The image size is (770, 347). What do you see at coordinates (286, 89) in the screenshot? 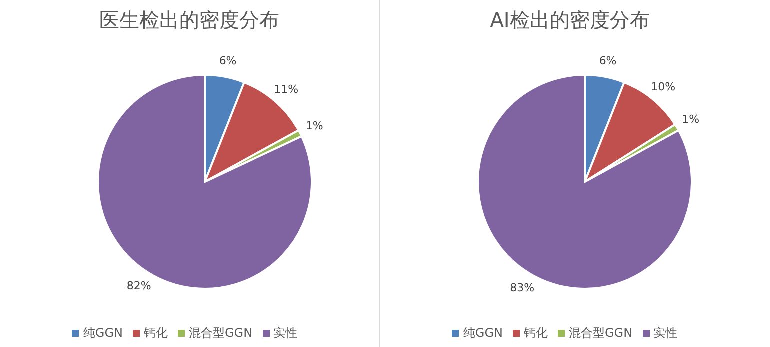
I see `data-label: 11%` at bounding box center [286, 89].